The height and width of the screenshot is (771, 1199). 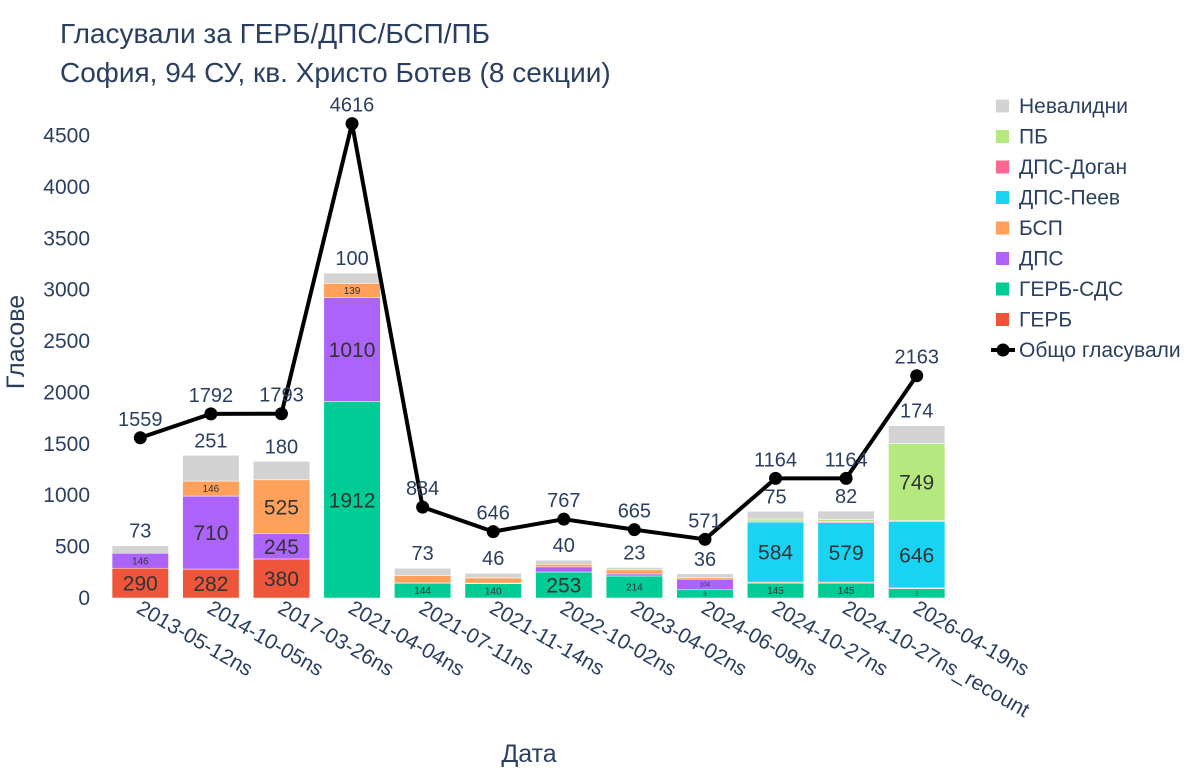 What do you see at coordinates (1061, 167) in the screenshot?
I see `legend-item: ДПС-Доган` at bounding box center [1061, 167].